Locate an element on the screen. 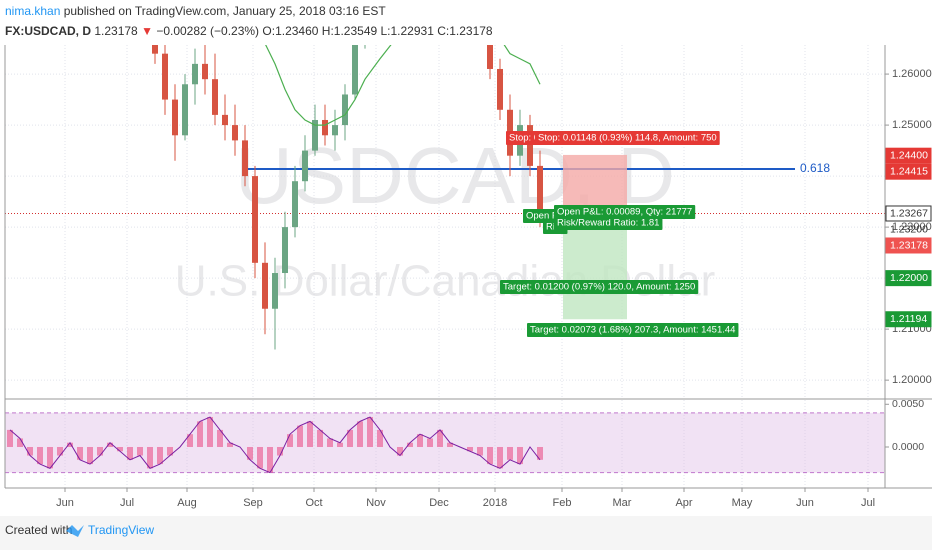 Image resolution: width=932 pixels, height=550 pixels. price-label: 1.24400 is located at coordinates (909, 155).